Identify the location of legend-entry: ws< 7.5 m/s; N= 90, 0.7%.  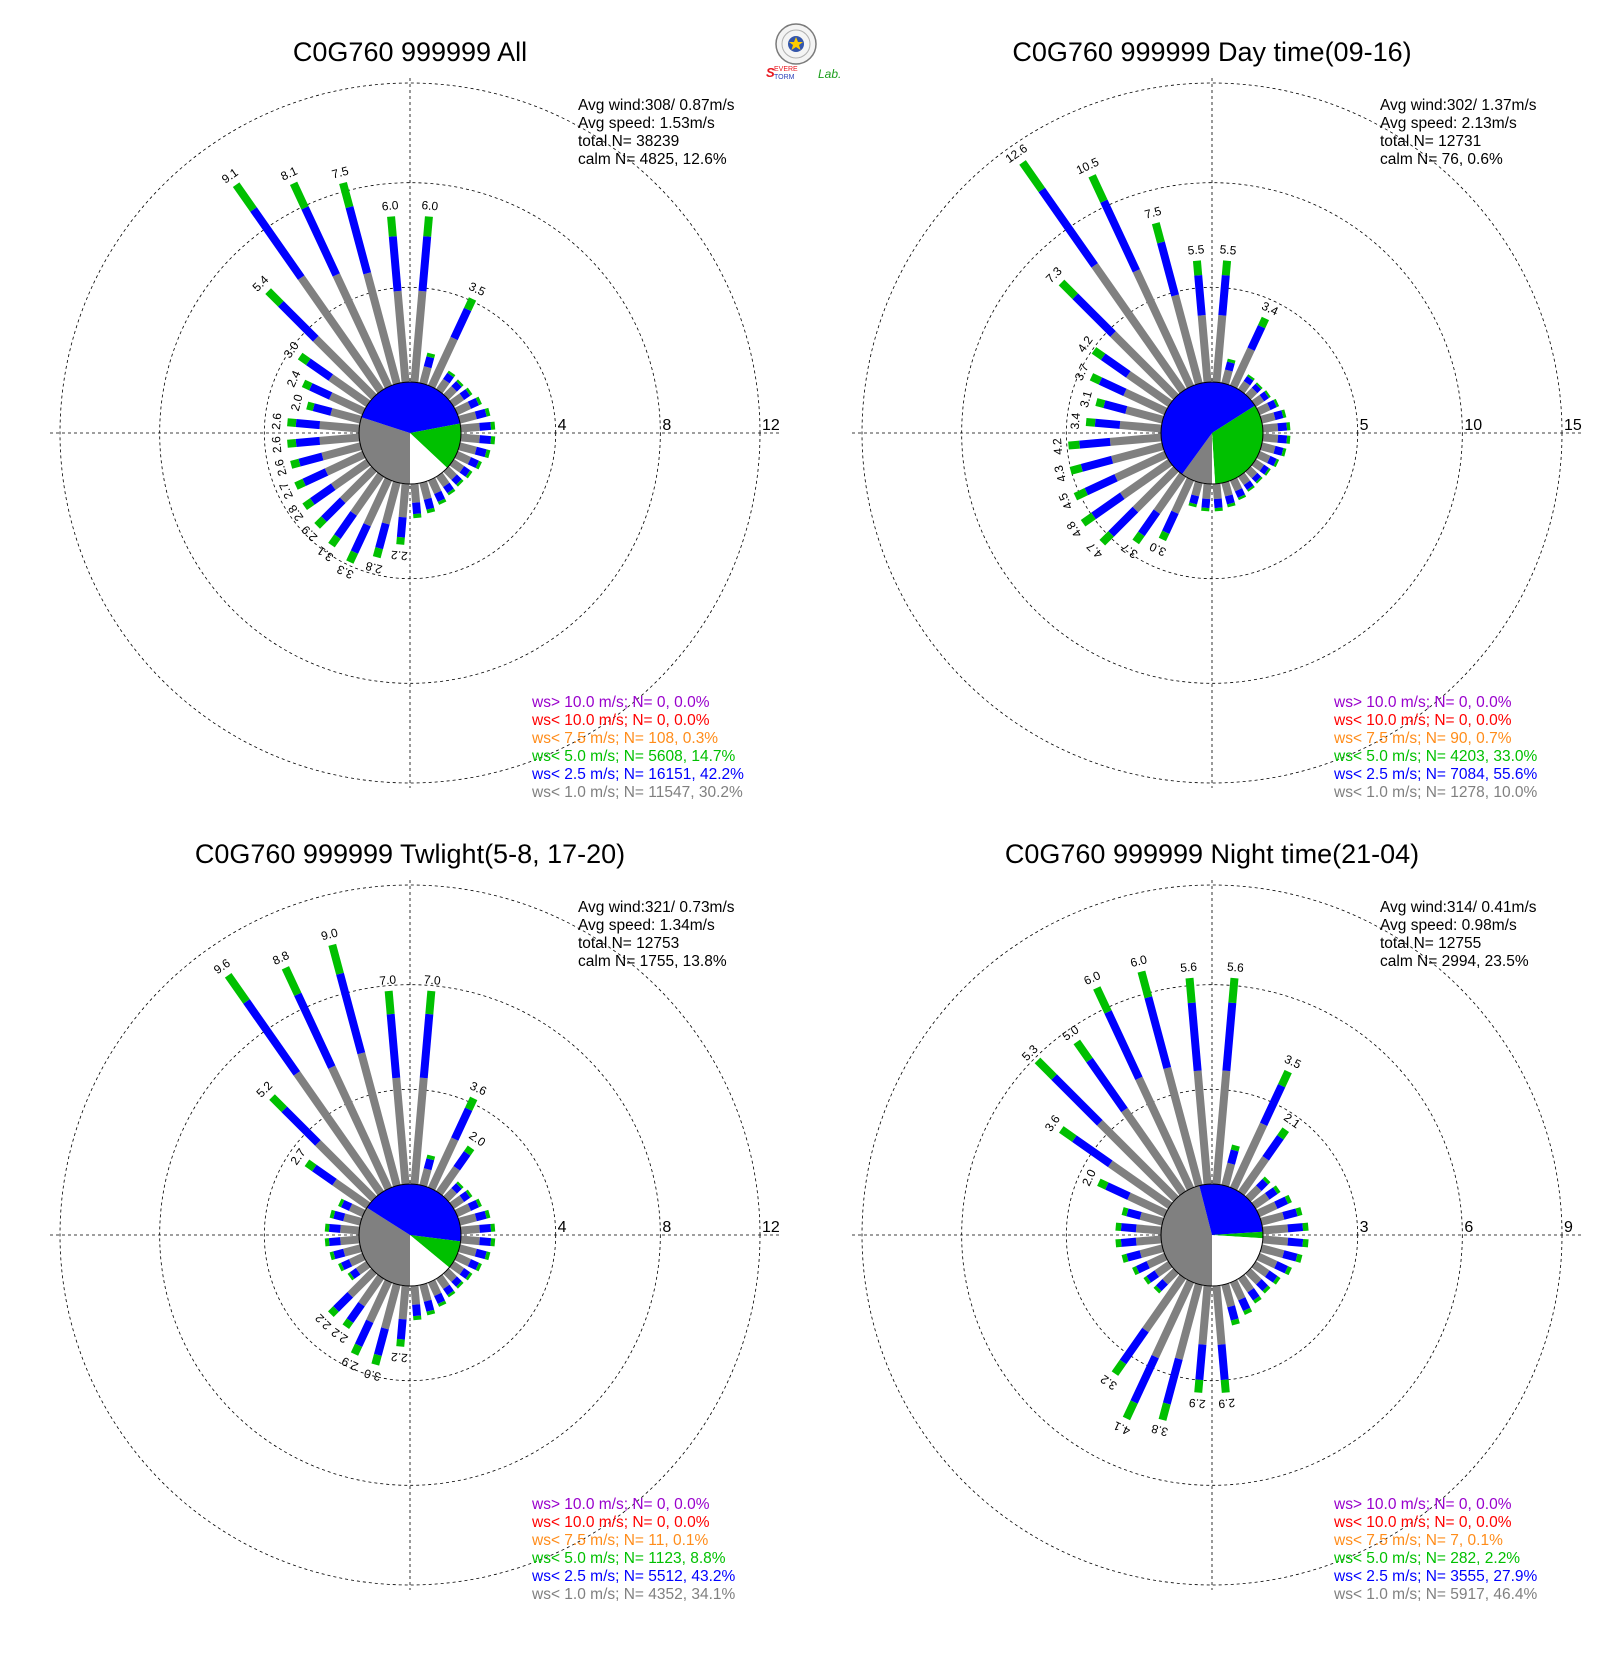
(1422, 738).